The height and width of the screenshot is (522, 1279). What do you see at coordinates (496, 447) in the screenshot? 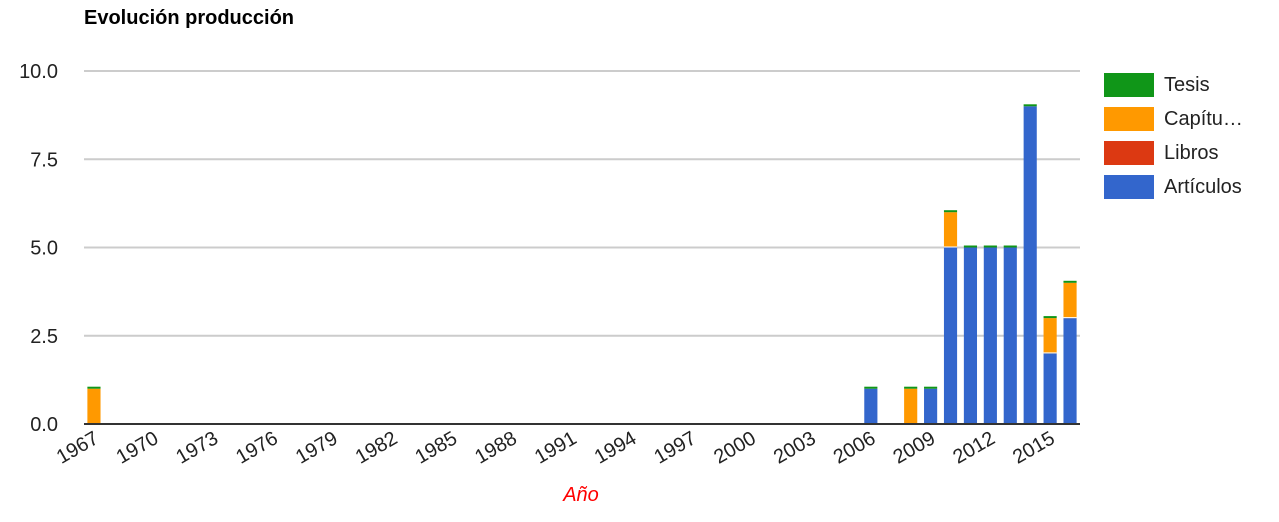
I see `x-tick-label: 1988` at bounding box center [496, 447].